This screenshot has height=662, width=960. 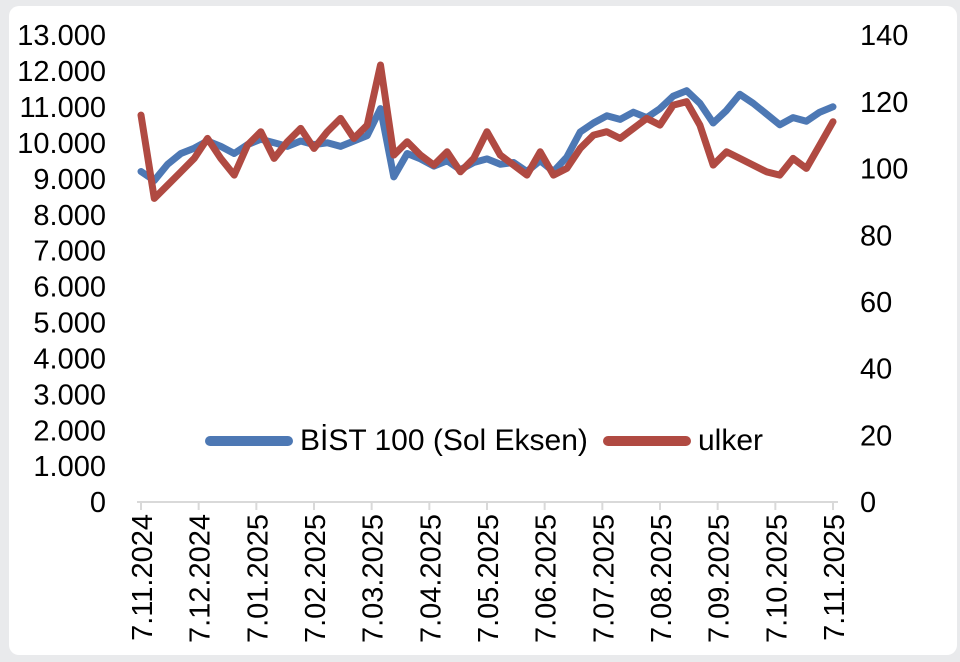 What do you see at coordinates (884, 103) in the screenshot?
I see `right-axis-tick-label: 120` at bounding box center [884, 103].